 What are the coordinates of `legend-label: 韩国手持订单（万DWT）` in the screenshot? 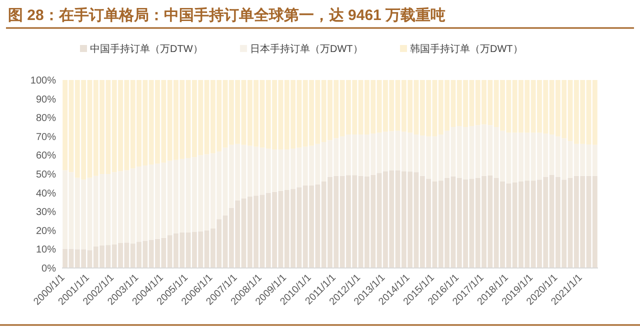 It's located at (466, 49).